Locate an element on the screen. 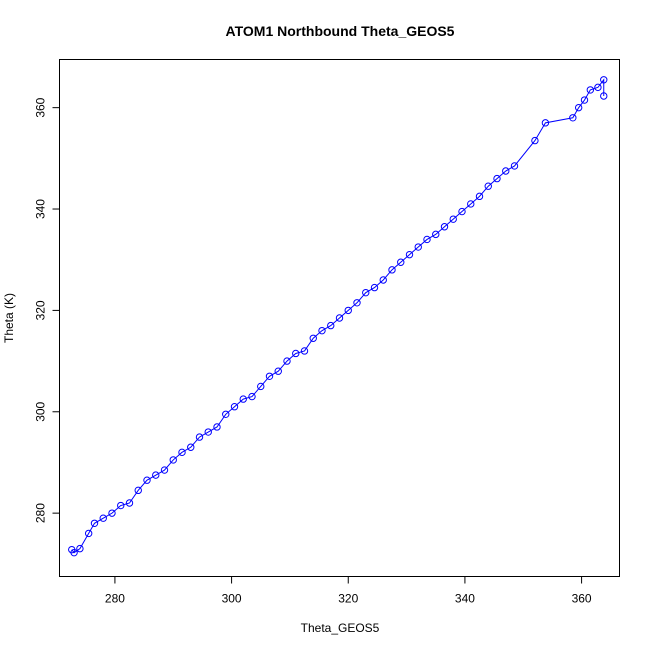 This screenshot has width=650, height=650. chart-title: ATOM1 Northbound Theta_GEOS5 is located at coordinates (340, 31).